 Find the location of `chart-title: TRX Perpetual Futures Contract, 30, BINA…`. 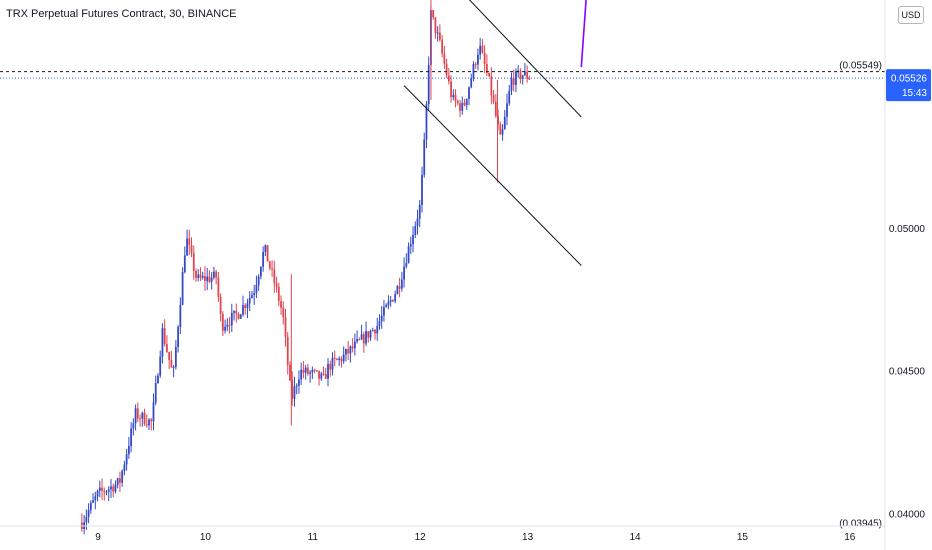

chart-title: TRX Perpetual Futures Contract, 30, BINA… is located at coordinates (121, 14).